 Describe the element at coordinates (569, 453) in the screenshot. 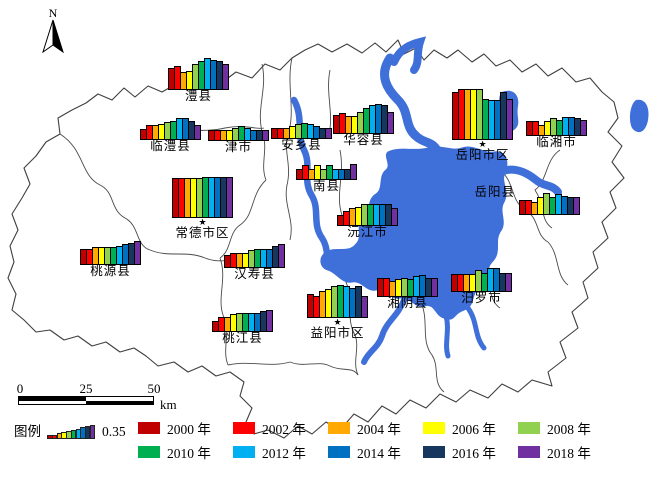

I see `year-label-2018: 2018 年` at that location.